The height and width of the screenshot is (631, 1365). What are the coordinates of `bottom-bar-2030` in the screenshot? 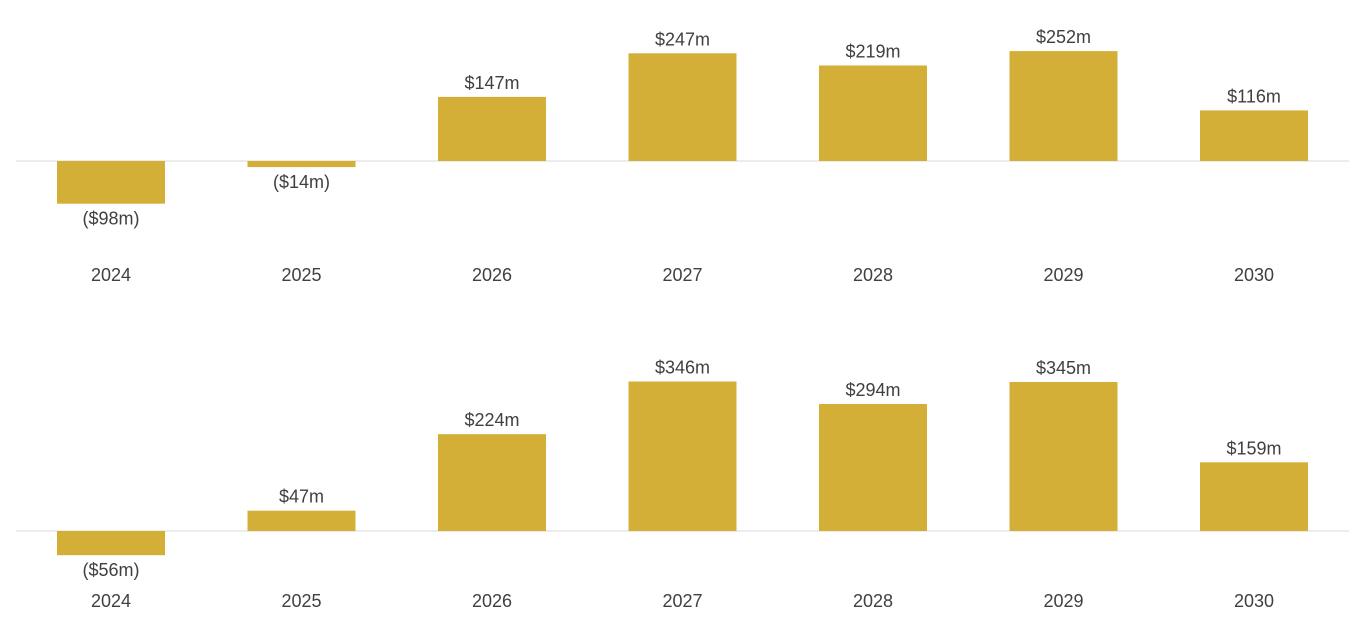 It's located at (1254, 496).